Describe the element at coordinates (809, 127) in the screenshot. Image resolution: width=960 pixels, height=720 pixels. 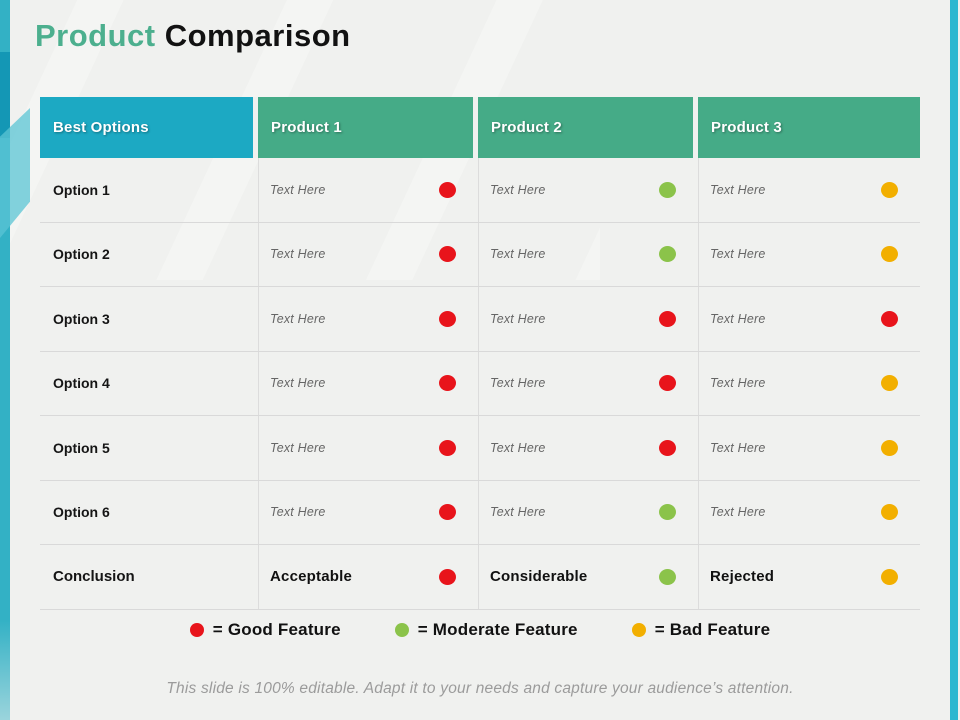
I see `header-cell-product-3: Product 3` at that location.